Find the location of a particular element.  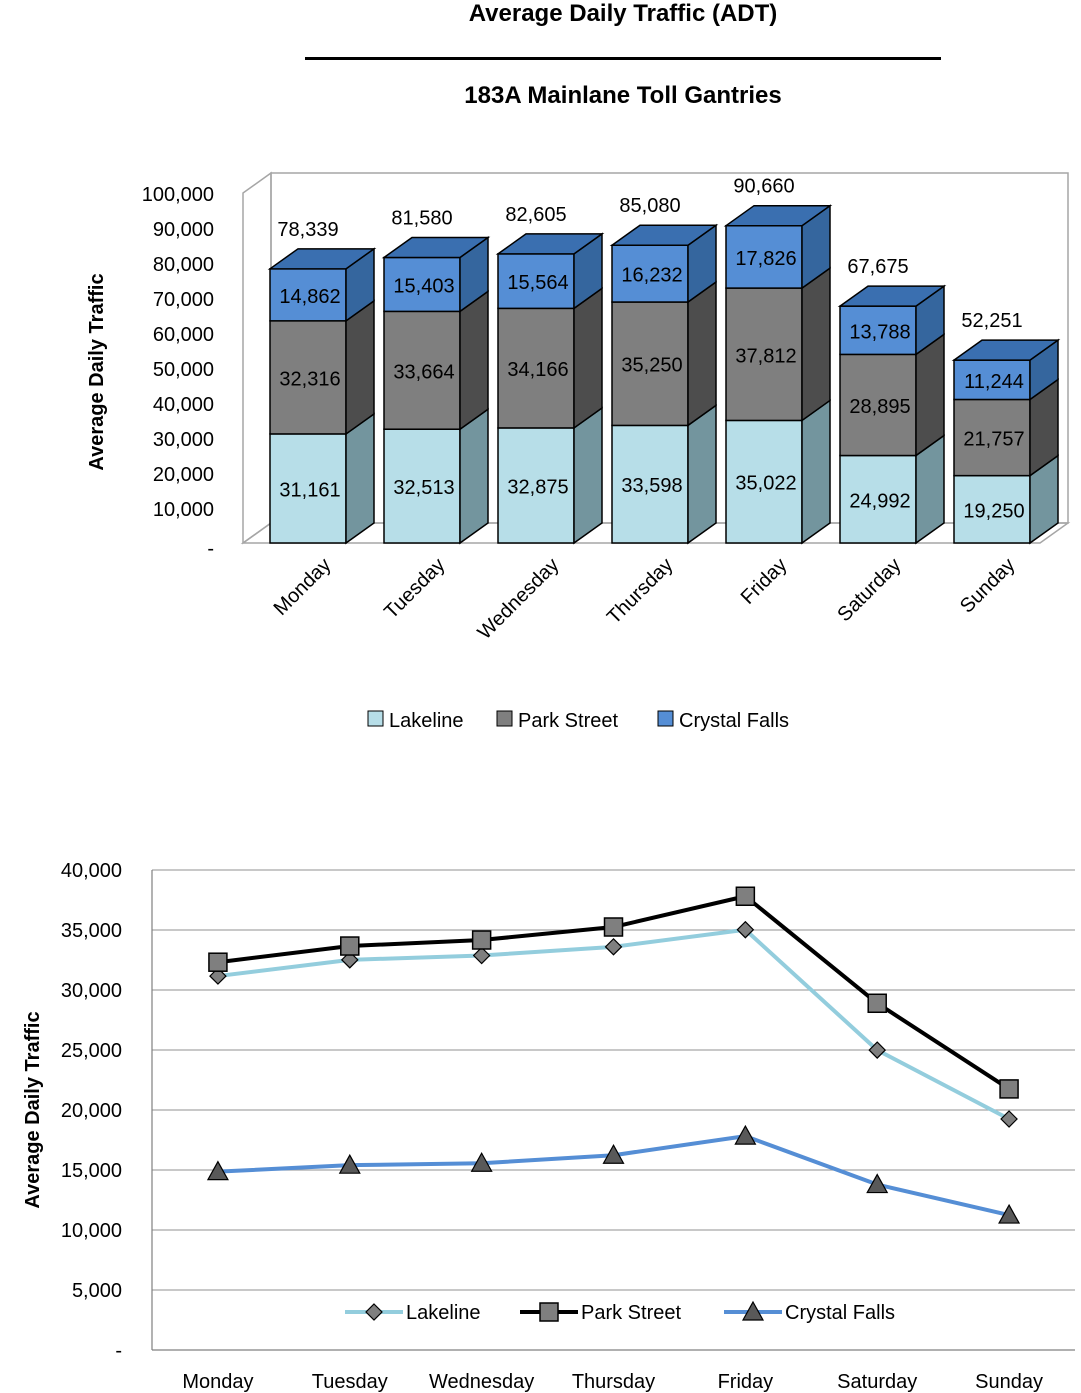

bar-side-park-street-wednesday is located at coordinates (588, 358).